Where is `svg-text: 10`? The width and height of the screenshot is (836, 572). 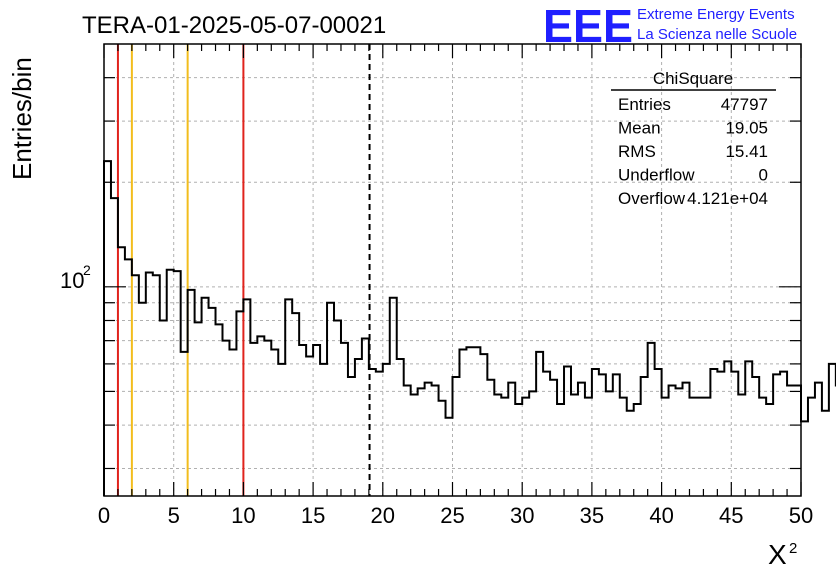 svg-text: 10 is located at coordinates (72, 280).